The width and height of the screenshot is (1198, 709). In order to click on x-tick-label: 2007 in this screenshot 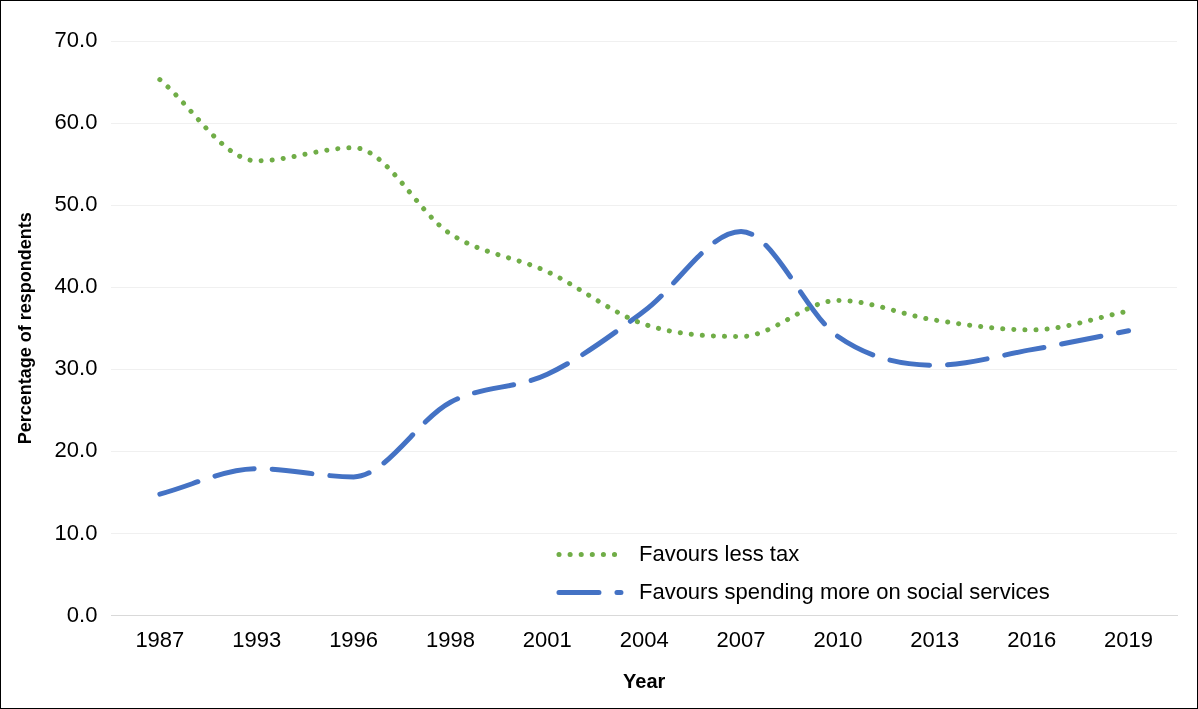, I will do `click(741, 639)`.